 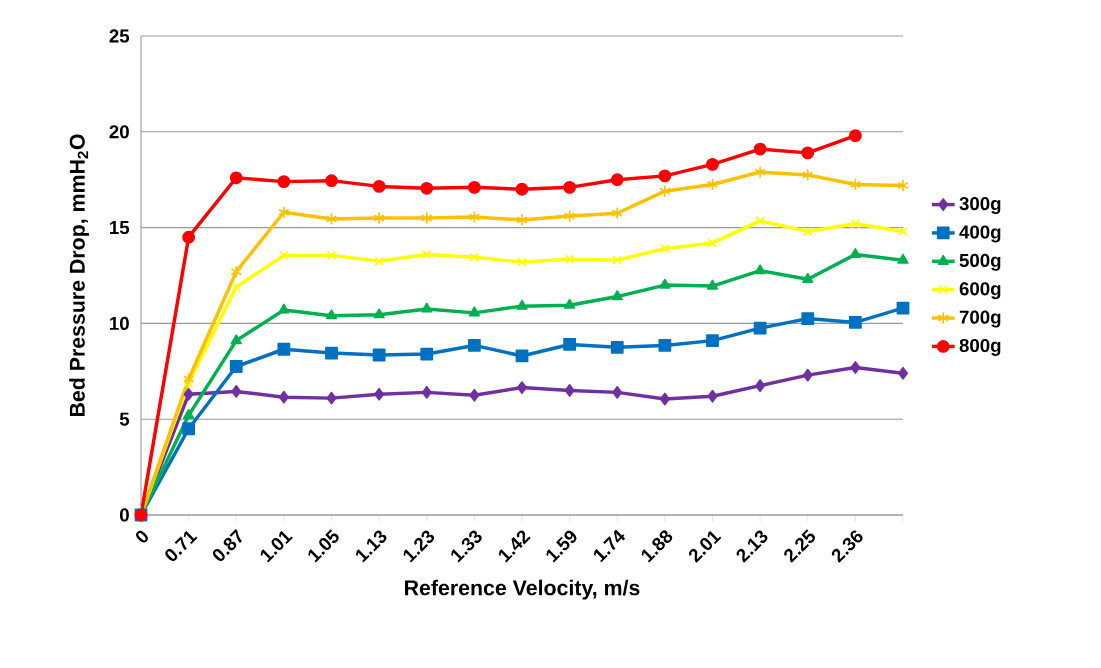 What do you see at coordinates (120, 228) in the screenshot?
I see `y-tick-label: 15` at bounding box center [120, 228].